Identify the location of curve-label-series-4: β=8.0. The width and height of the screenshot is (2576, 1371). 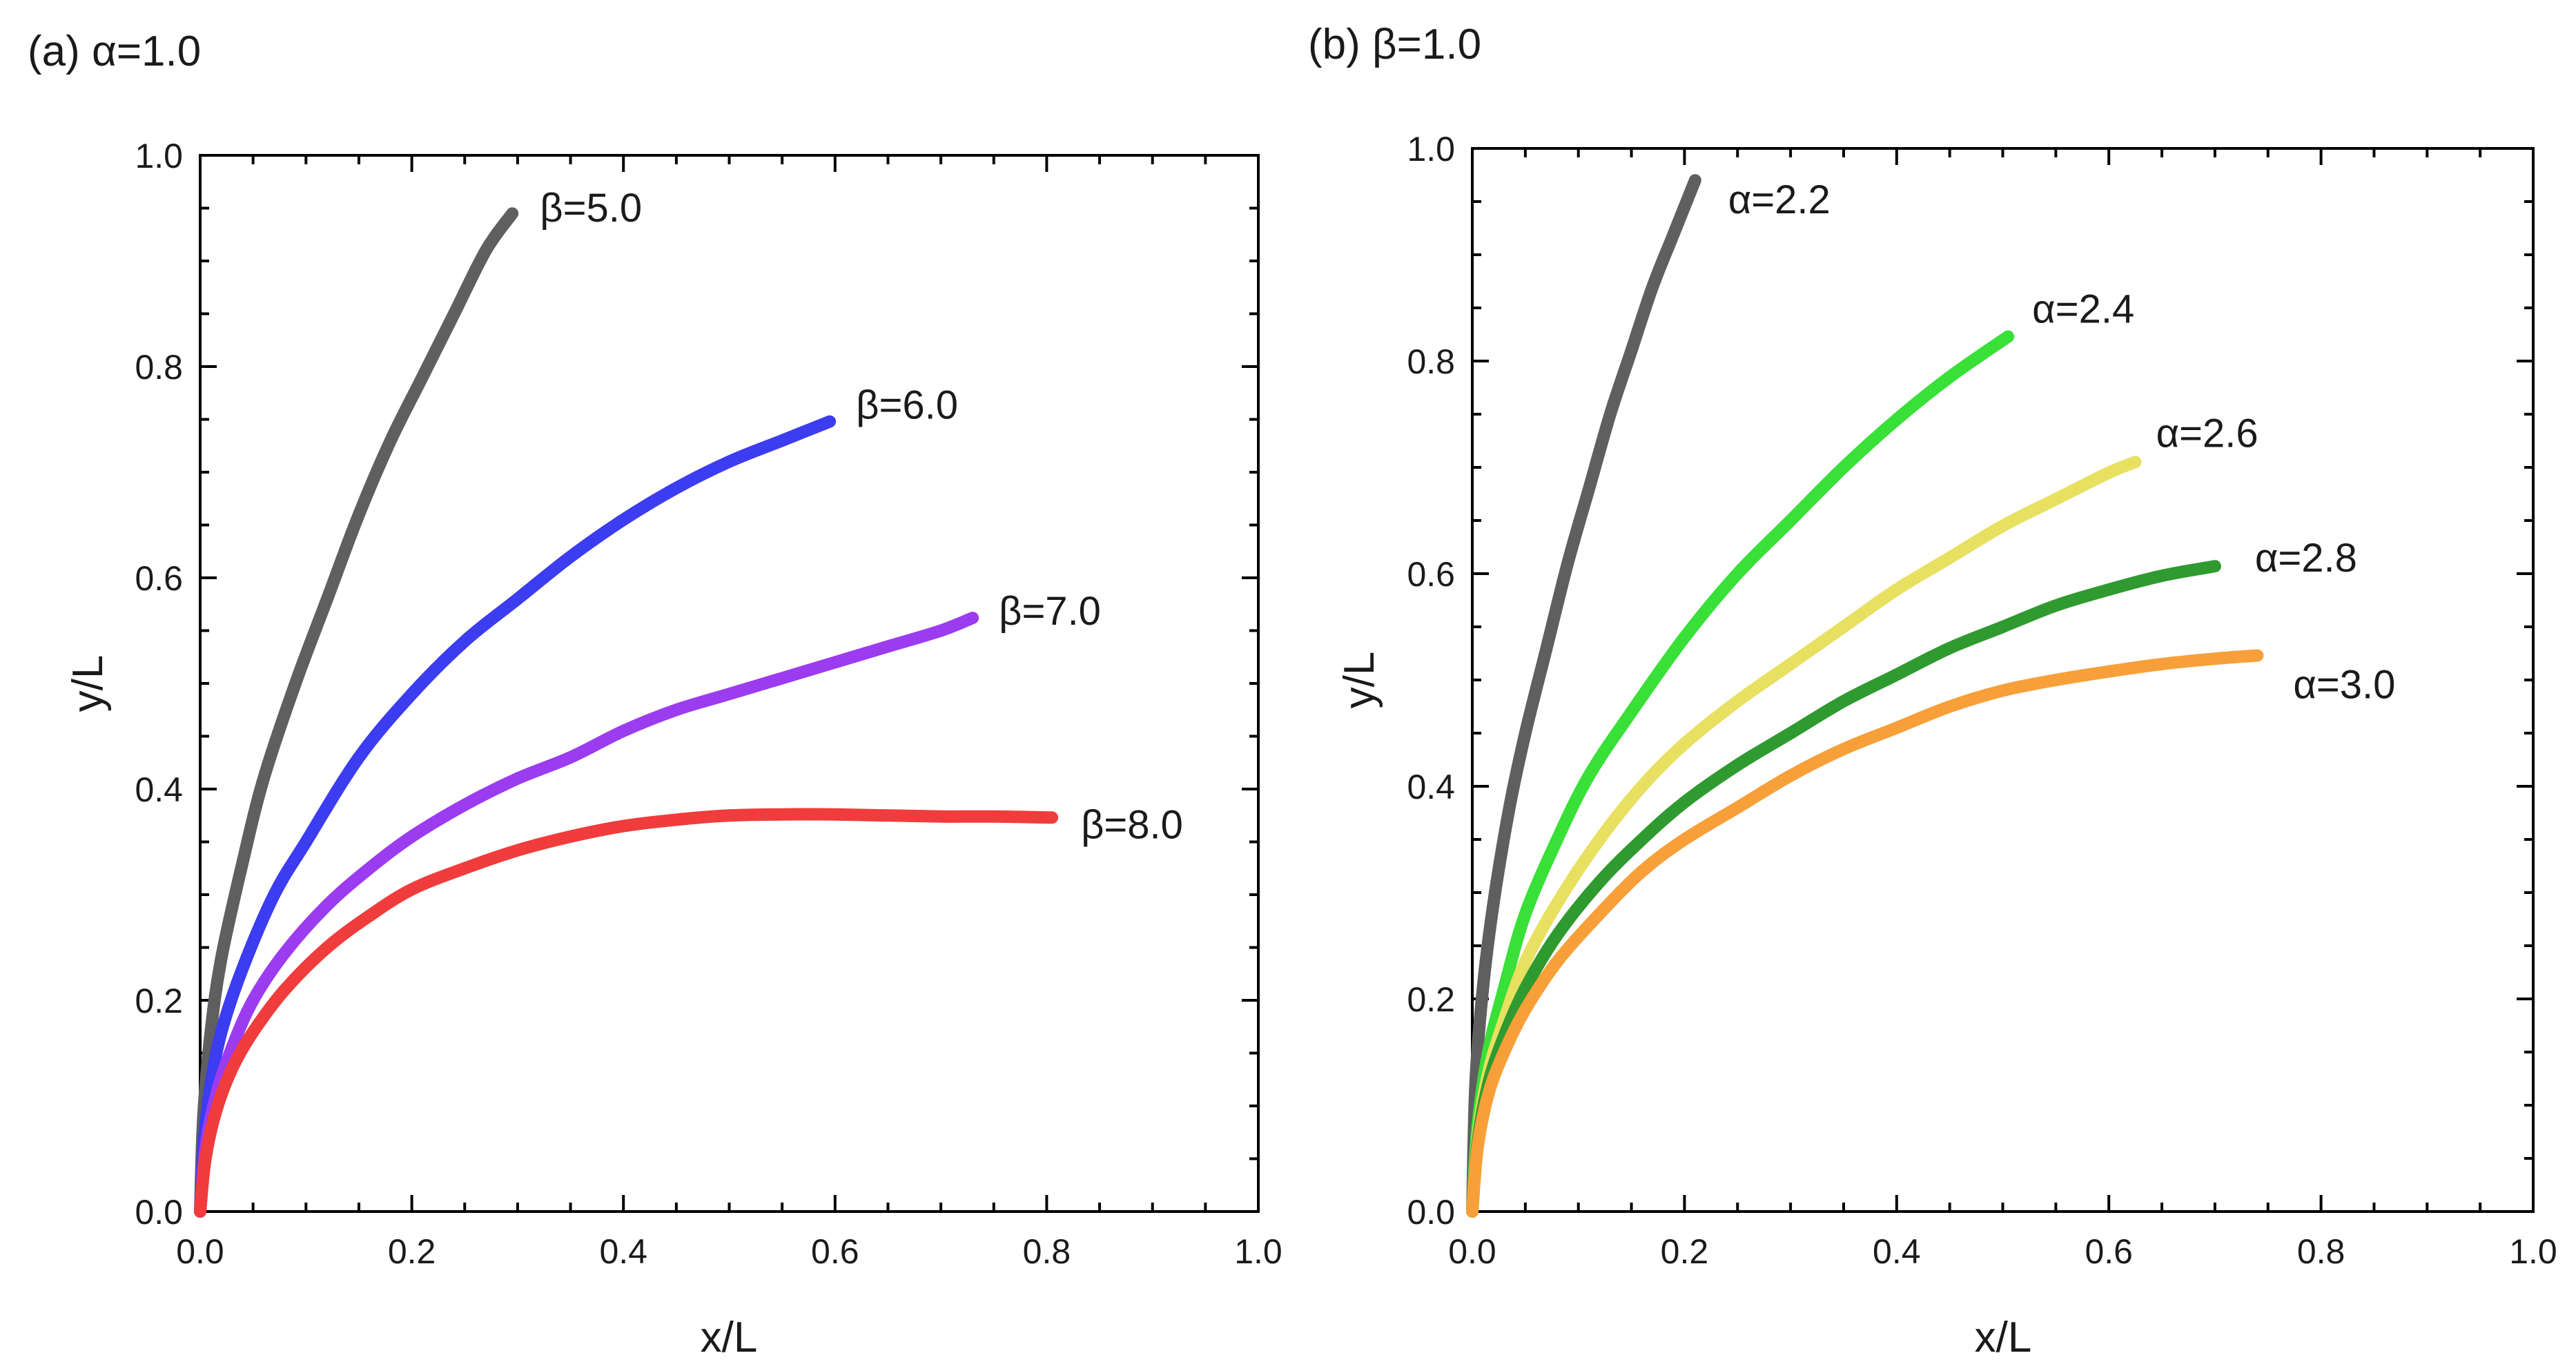
(1132, 825).